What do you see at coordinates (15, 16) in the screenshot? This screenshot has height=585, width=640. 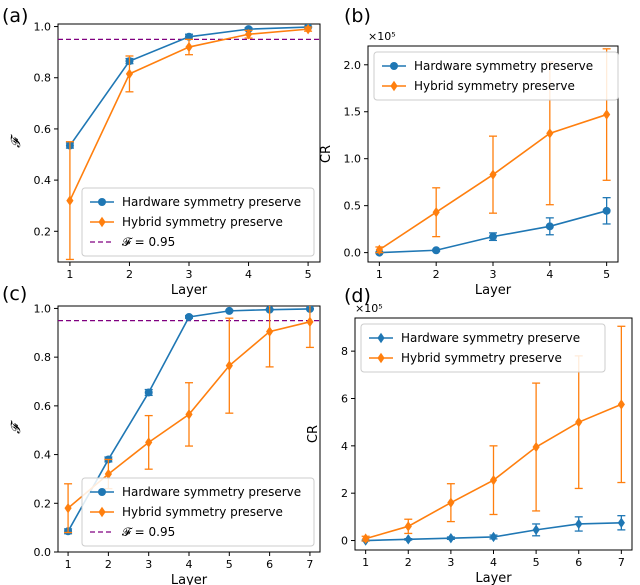 I see `panel-label: (a)` at bounding box center [15, 16].